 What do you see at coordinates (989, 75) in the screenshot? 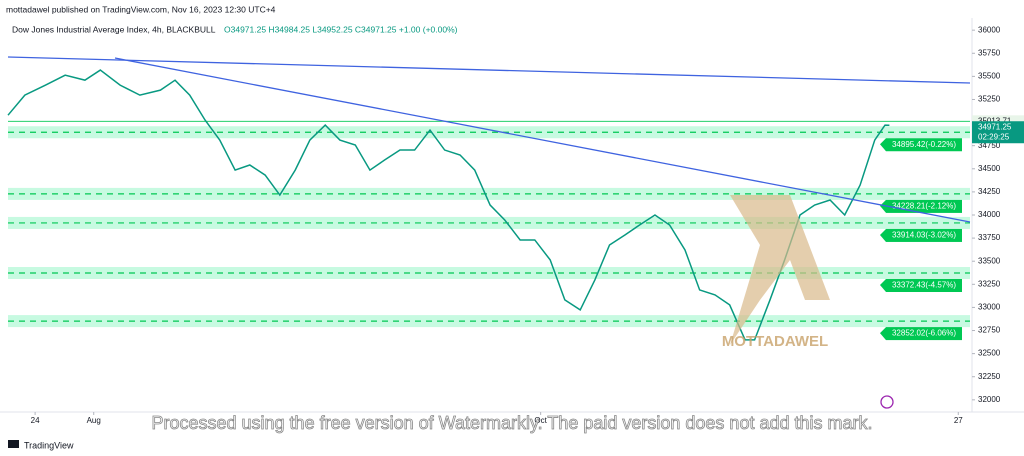
I see `y-tick-label: 35500` at bounding box center [989, 75].